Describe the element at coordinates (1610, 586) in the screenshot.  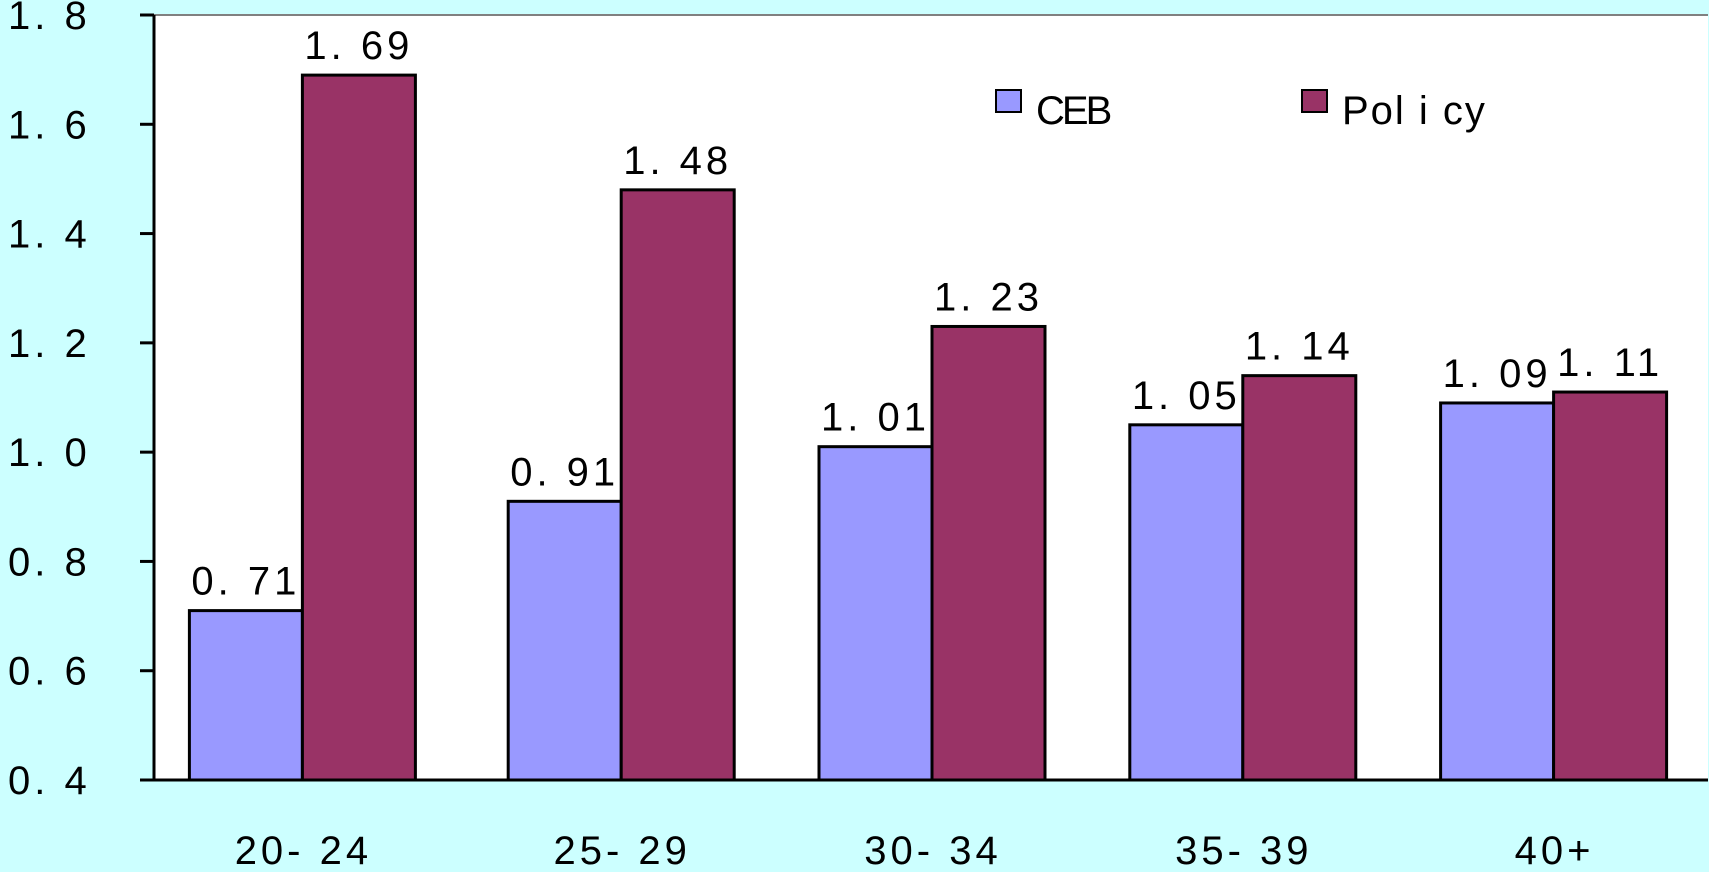
I see `bar-policy-40+` at that location.